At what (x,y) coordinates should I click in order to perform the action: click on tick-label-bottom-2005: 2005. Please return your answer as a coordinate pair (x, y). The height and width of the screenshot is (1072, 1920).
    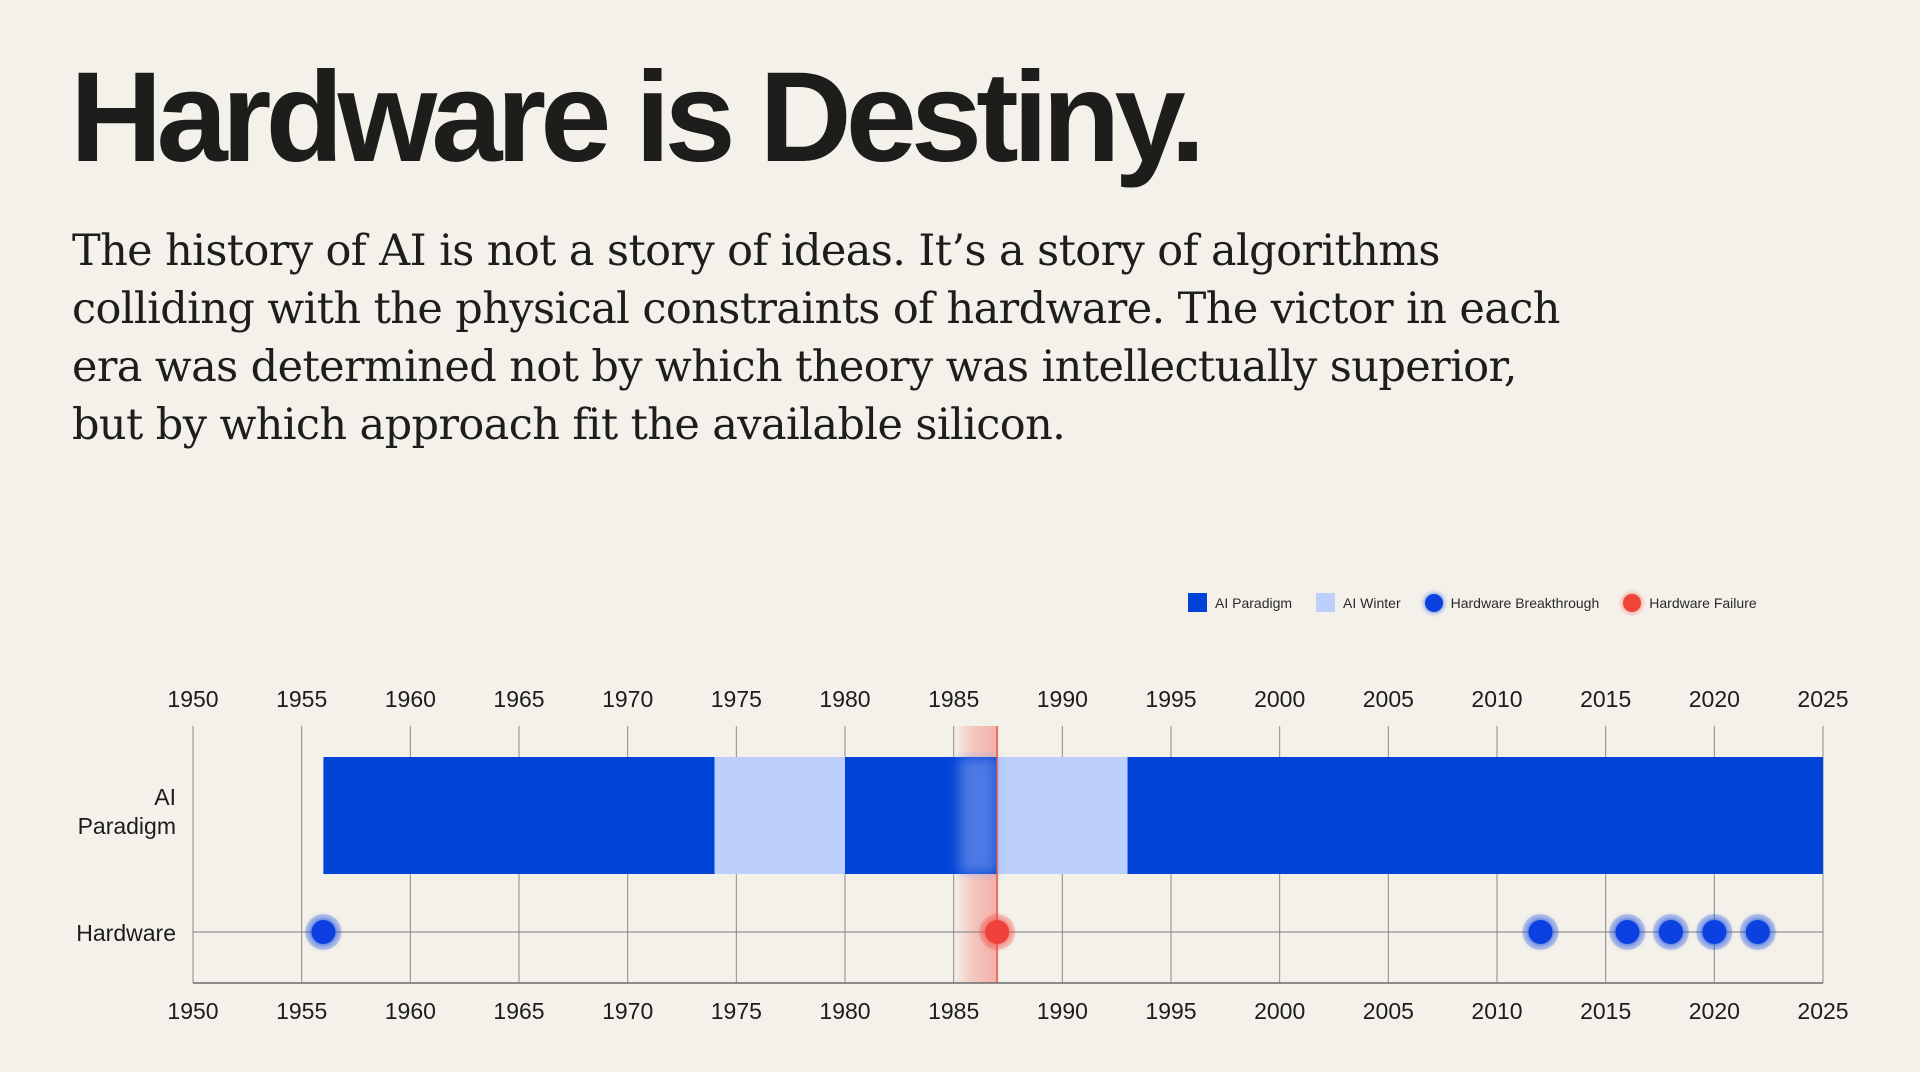
    Looking at the image, I should click on (1388, 1011).